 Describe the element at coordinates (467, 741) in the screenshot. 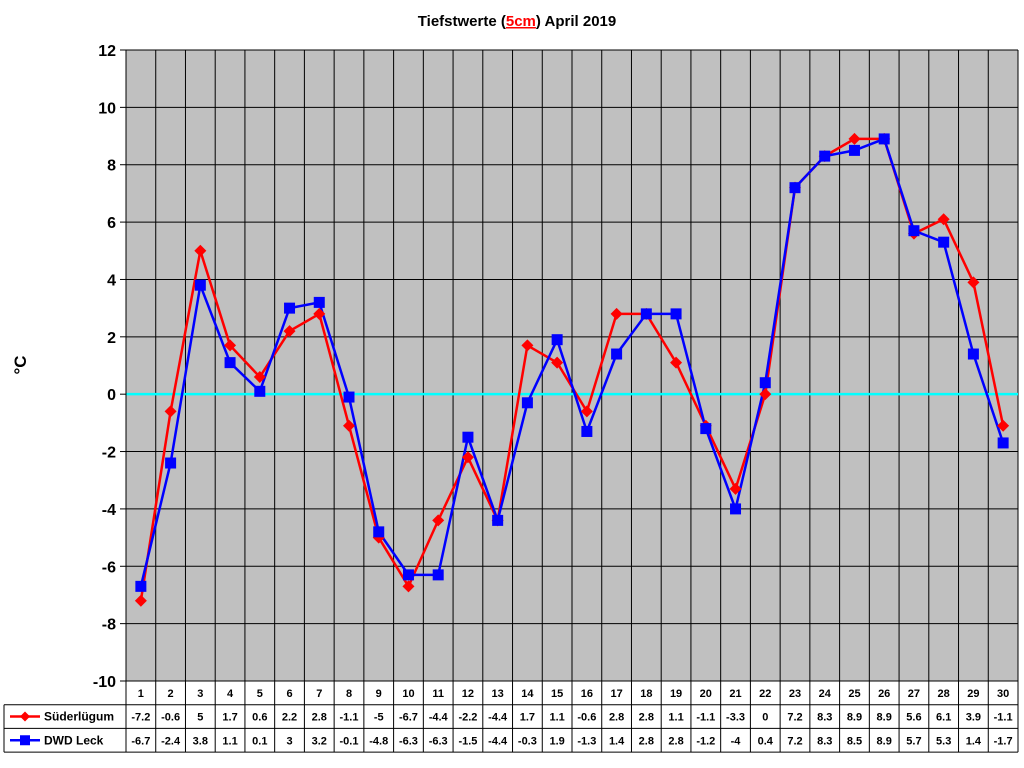

I see `data-cell: -1.5` at that location.